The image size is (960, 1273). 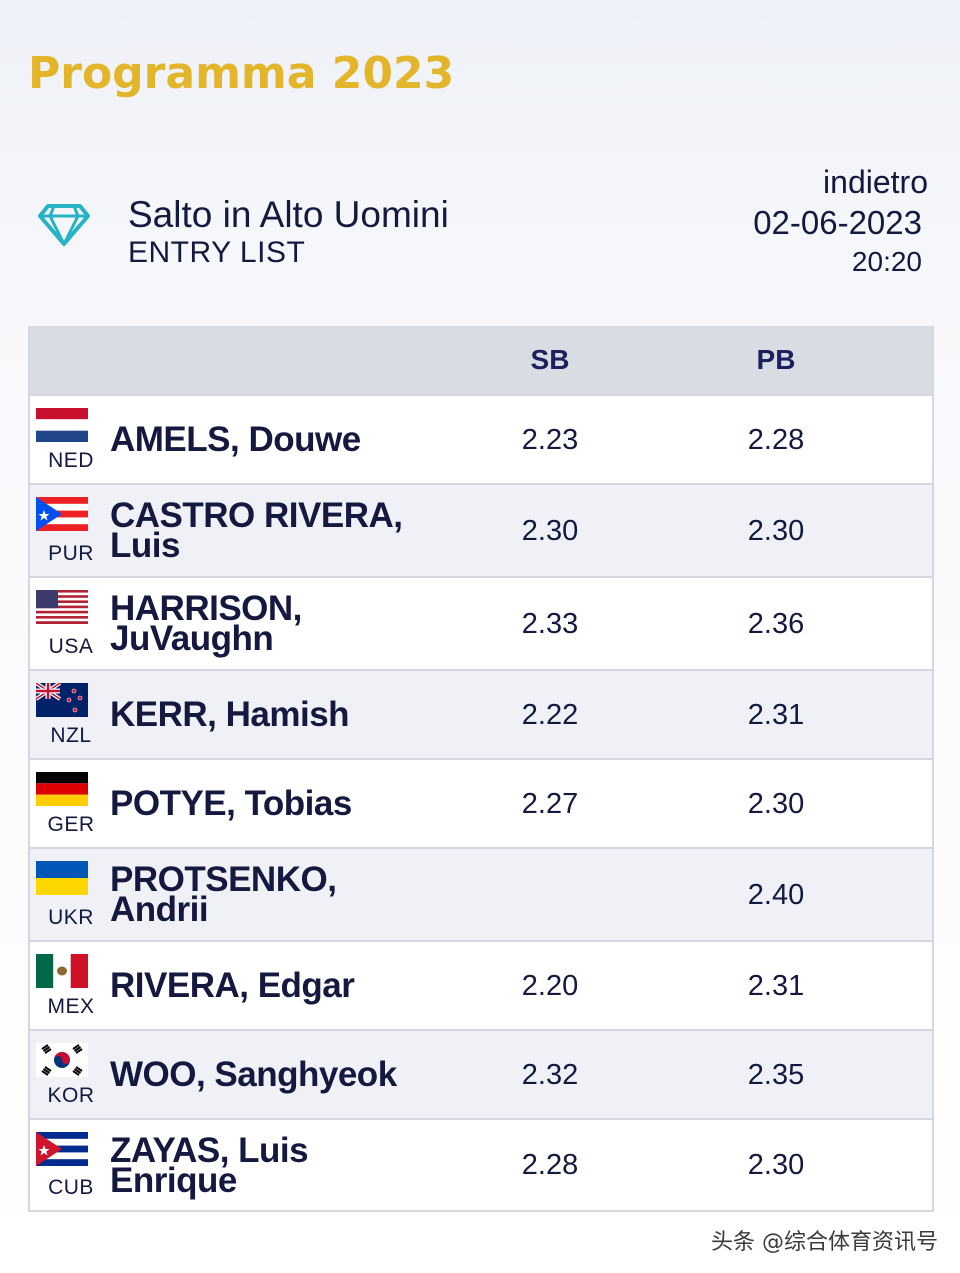 What do you see at coordinates (231, 803) in the screenshot?
I see `athlete-name-line1: POTYE, Tobias` at bounding box center [231, 803].